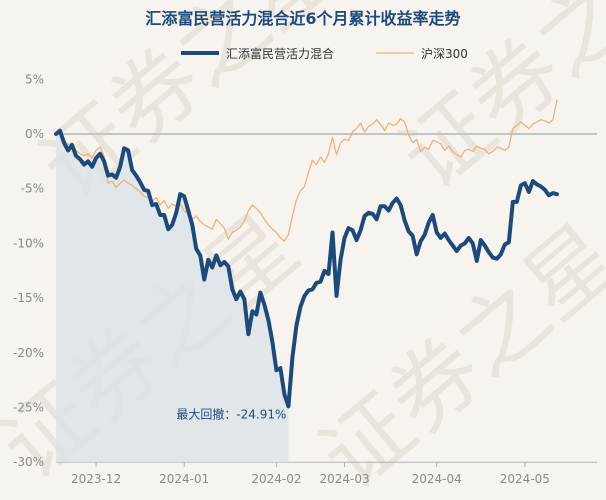 The height and width of the screenshot is (500, 606). What do you see at coordinates (28, 298) in the screenshot?
I see `y-tick-label: -15%` at bounding box center [28, 298].